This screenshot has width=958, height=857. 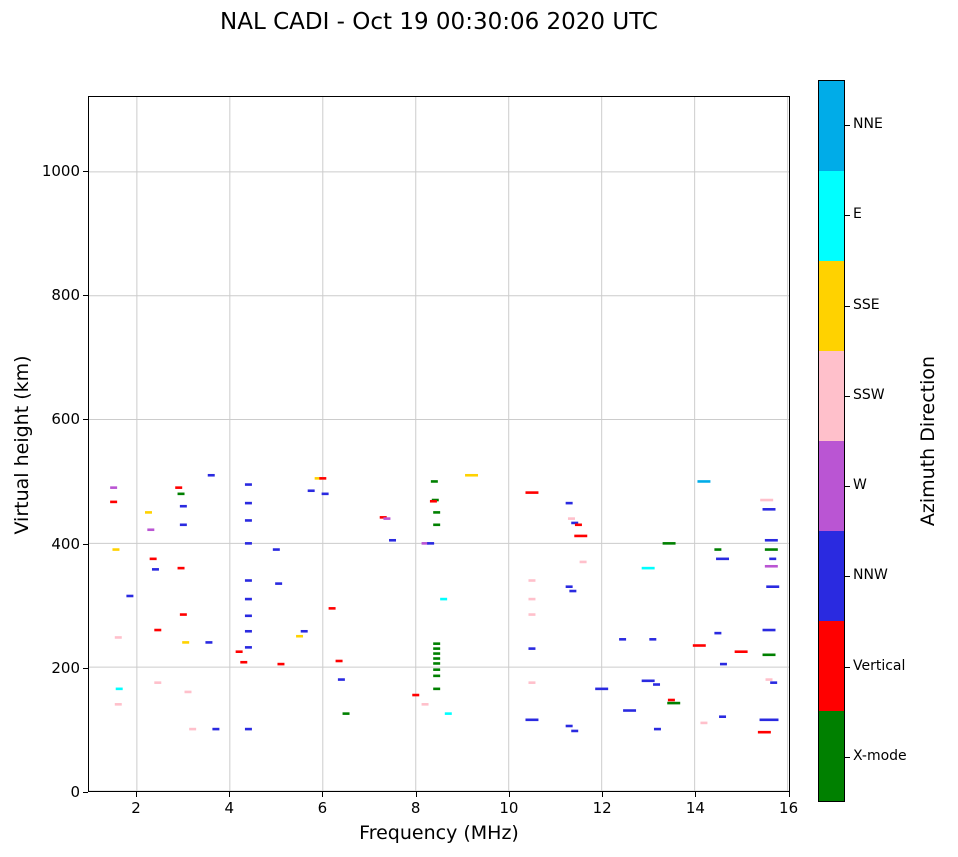 What do you see at coordinates (65, 419) in the screenshot?
I see `y-tick-label: 600` at bounding box center [65, 419].